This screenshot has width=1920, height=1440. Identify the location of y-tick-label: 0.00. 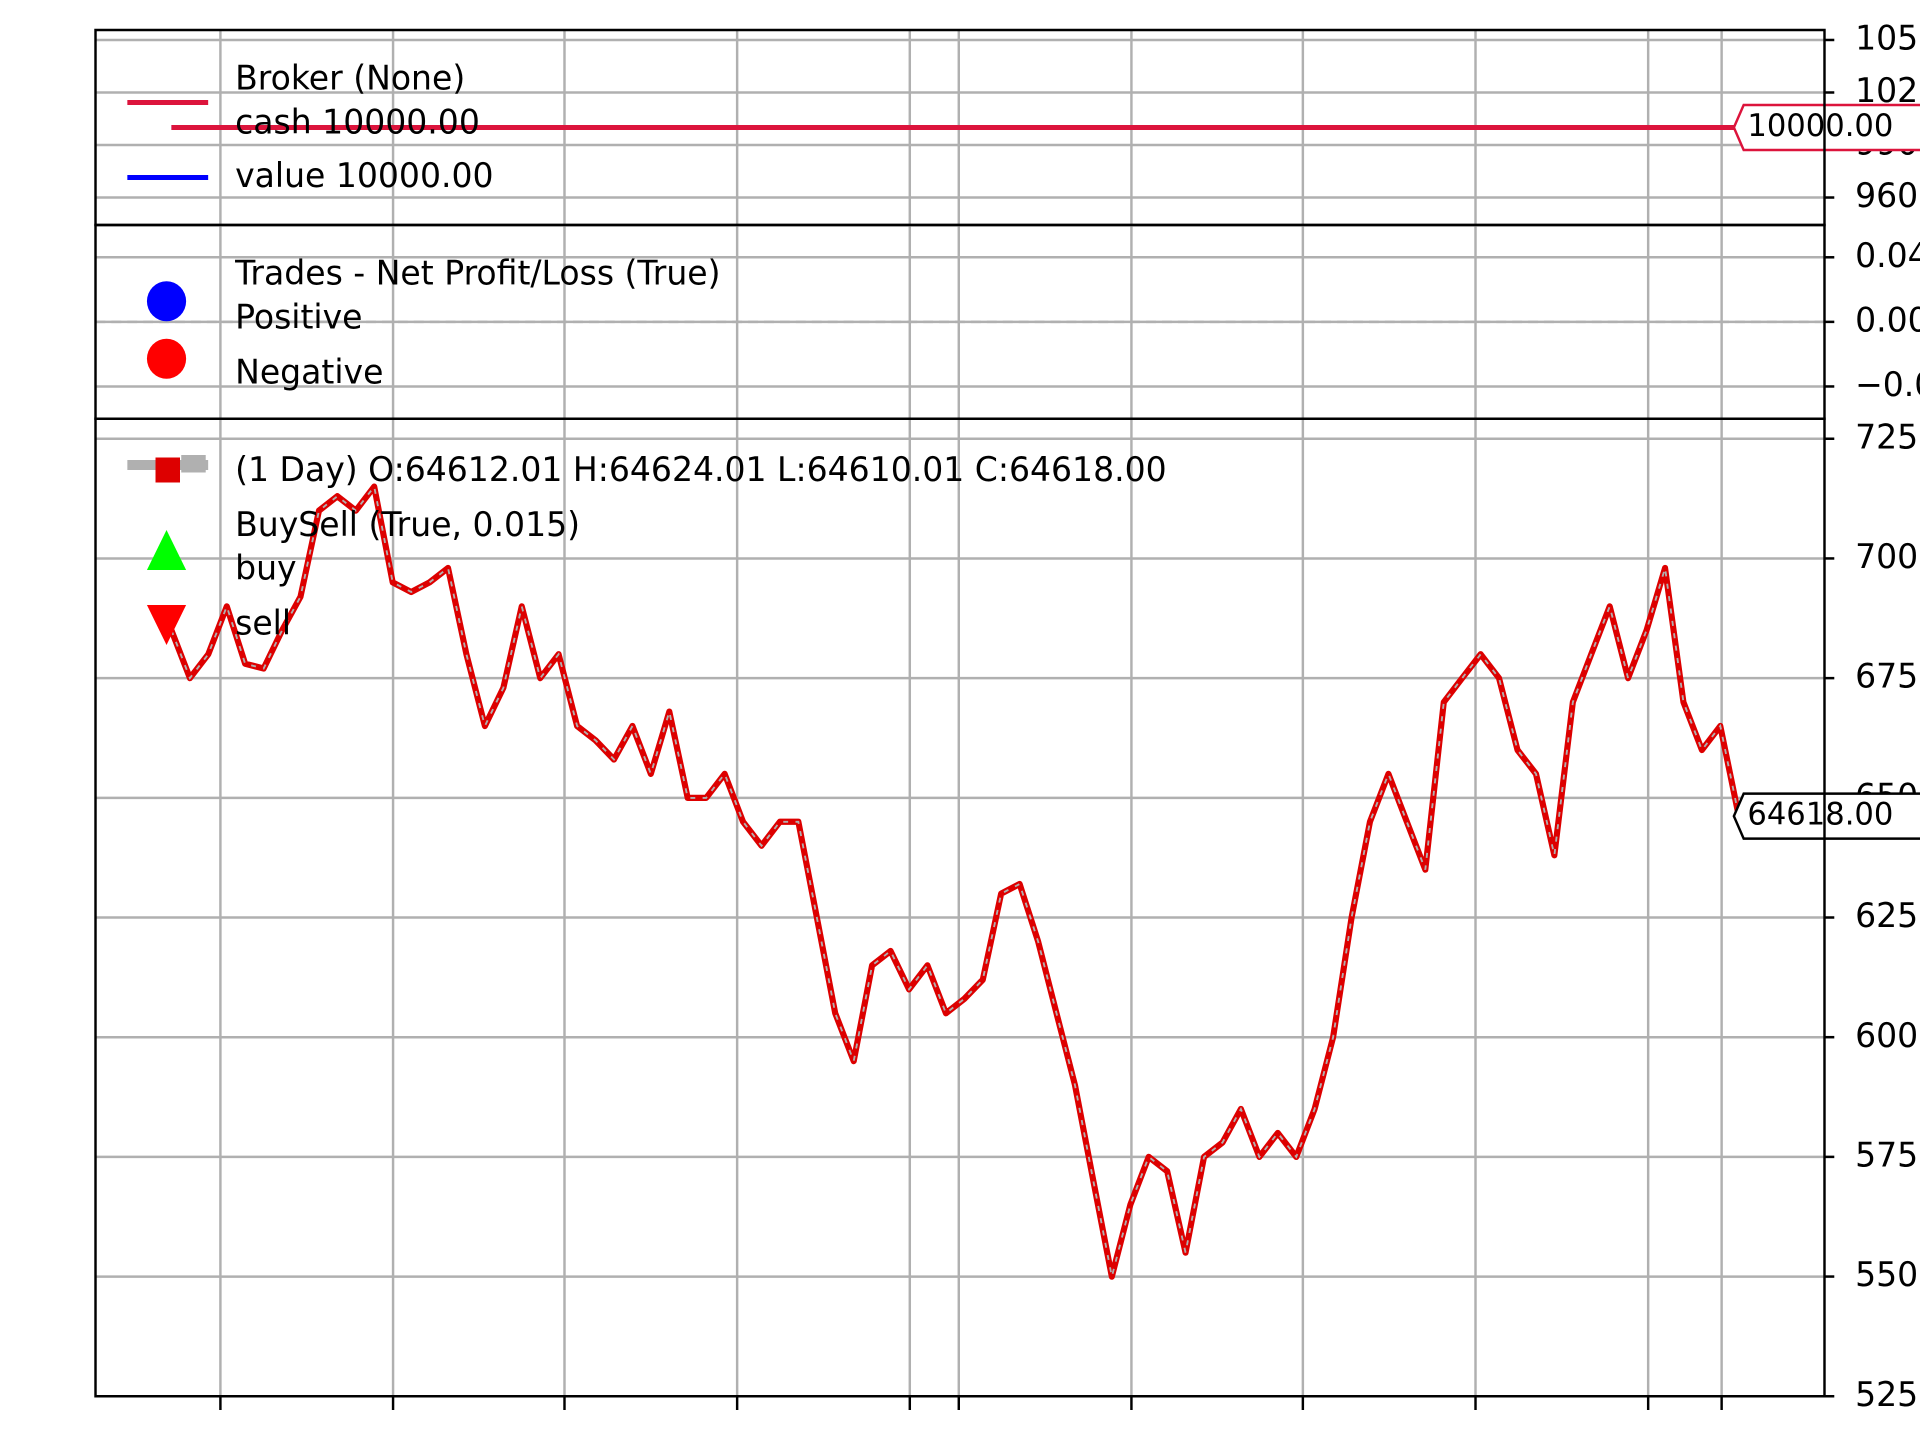
(1887, 319).